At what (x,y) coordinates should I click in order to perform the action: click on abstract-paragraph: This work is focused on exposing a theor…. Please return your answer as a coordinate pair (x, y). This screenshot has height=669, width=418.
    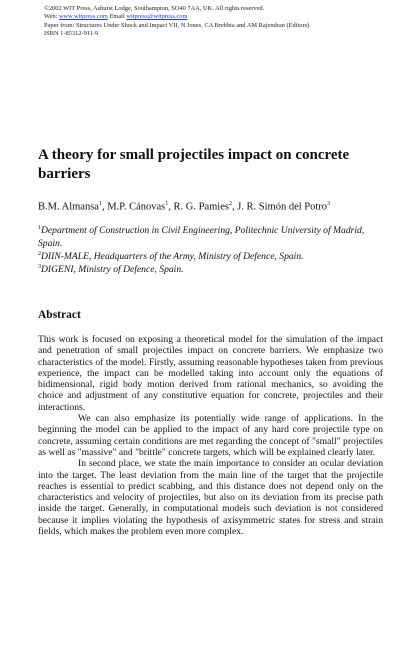
    Looking at the image, I should click on (210, 373).